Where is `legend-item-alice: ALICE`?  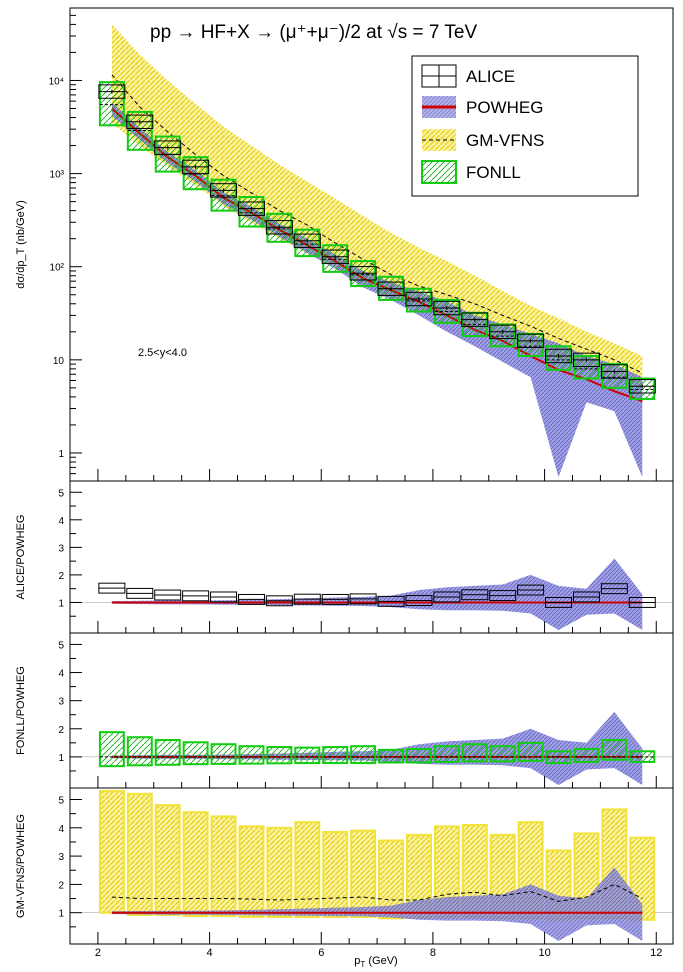
legend-item-alice: ALICE is located at coordinates (468, 76).